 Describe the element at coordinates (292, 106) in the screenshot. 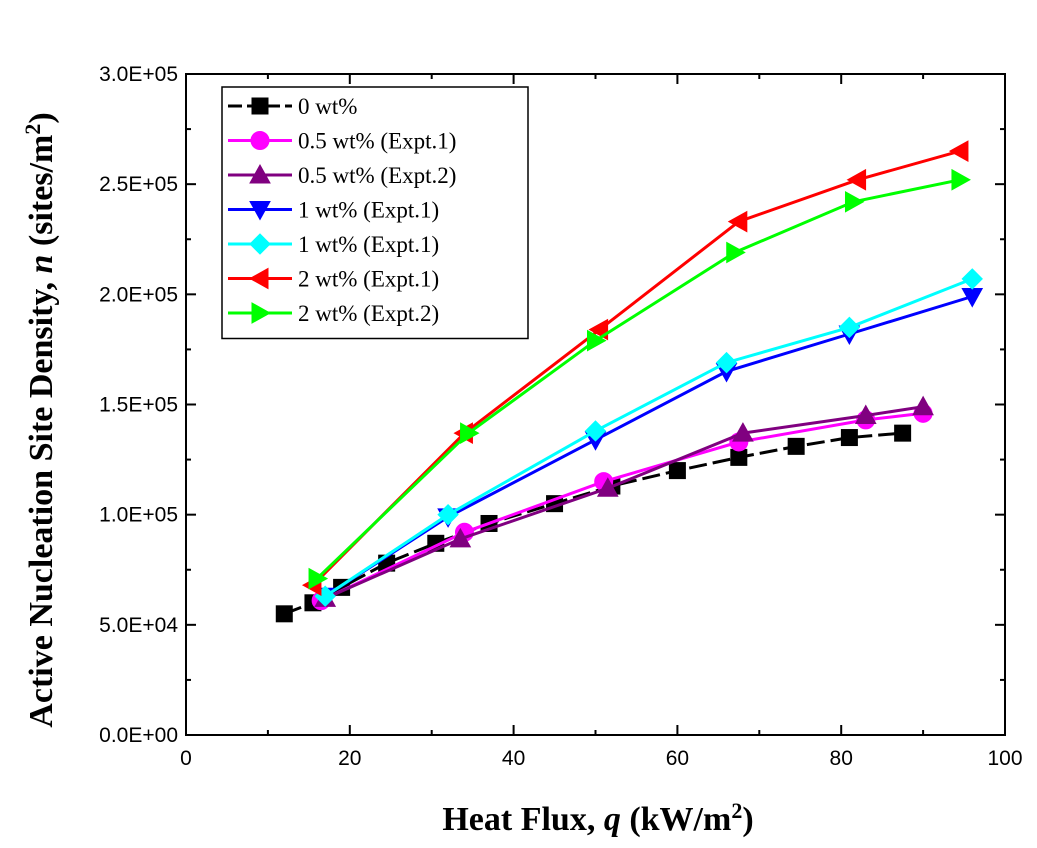

I see `legend-item: 0 wt%` at that location.